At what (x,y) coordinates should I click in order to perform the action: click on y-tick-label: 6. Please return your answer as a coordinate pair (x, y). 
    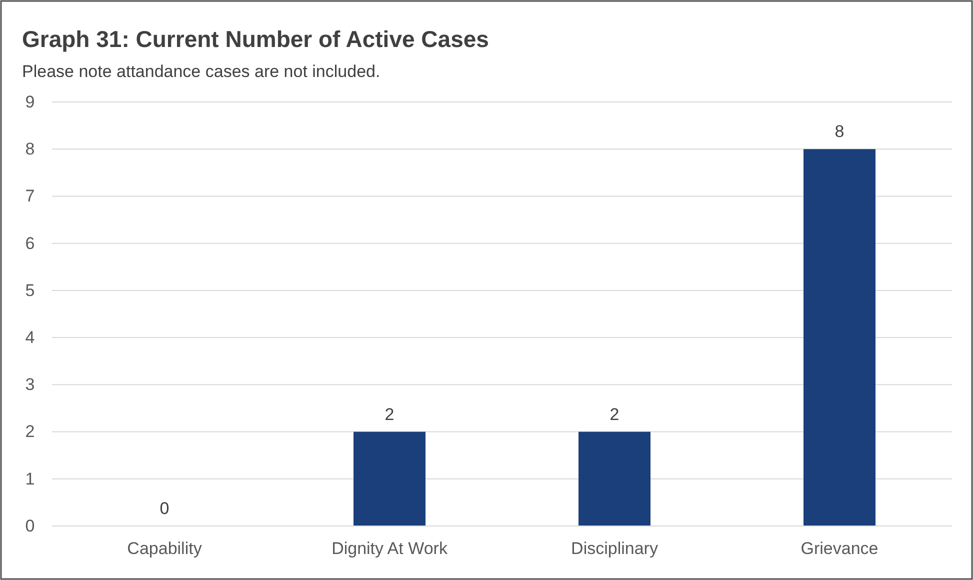
    Looking at the image, I should click on (30, 243).